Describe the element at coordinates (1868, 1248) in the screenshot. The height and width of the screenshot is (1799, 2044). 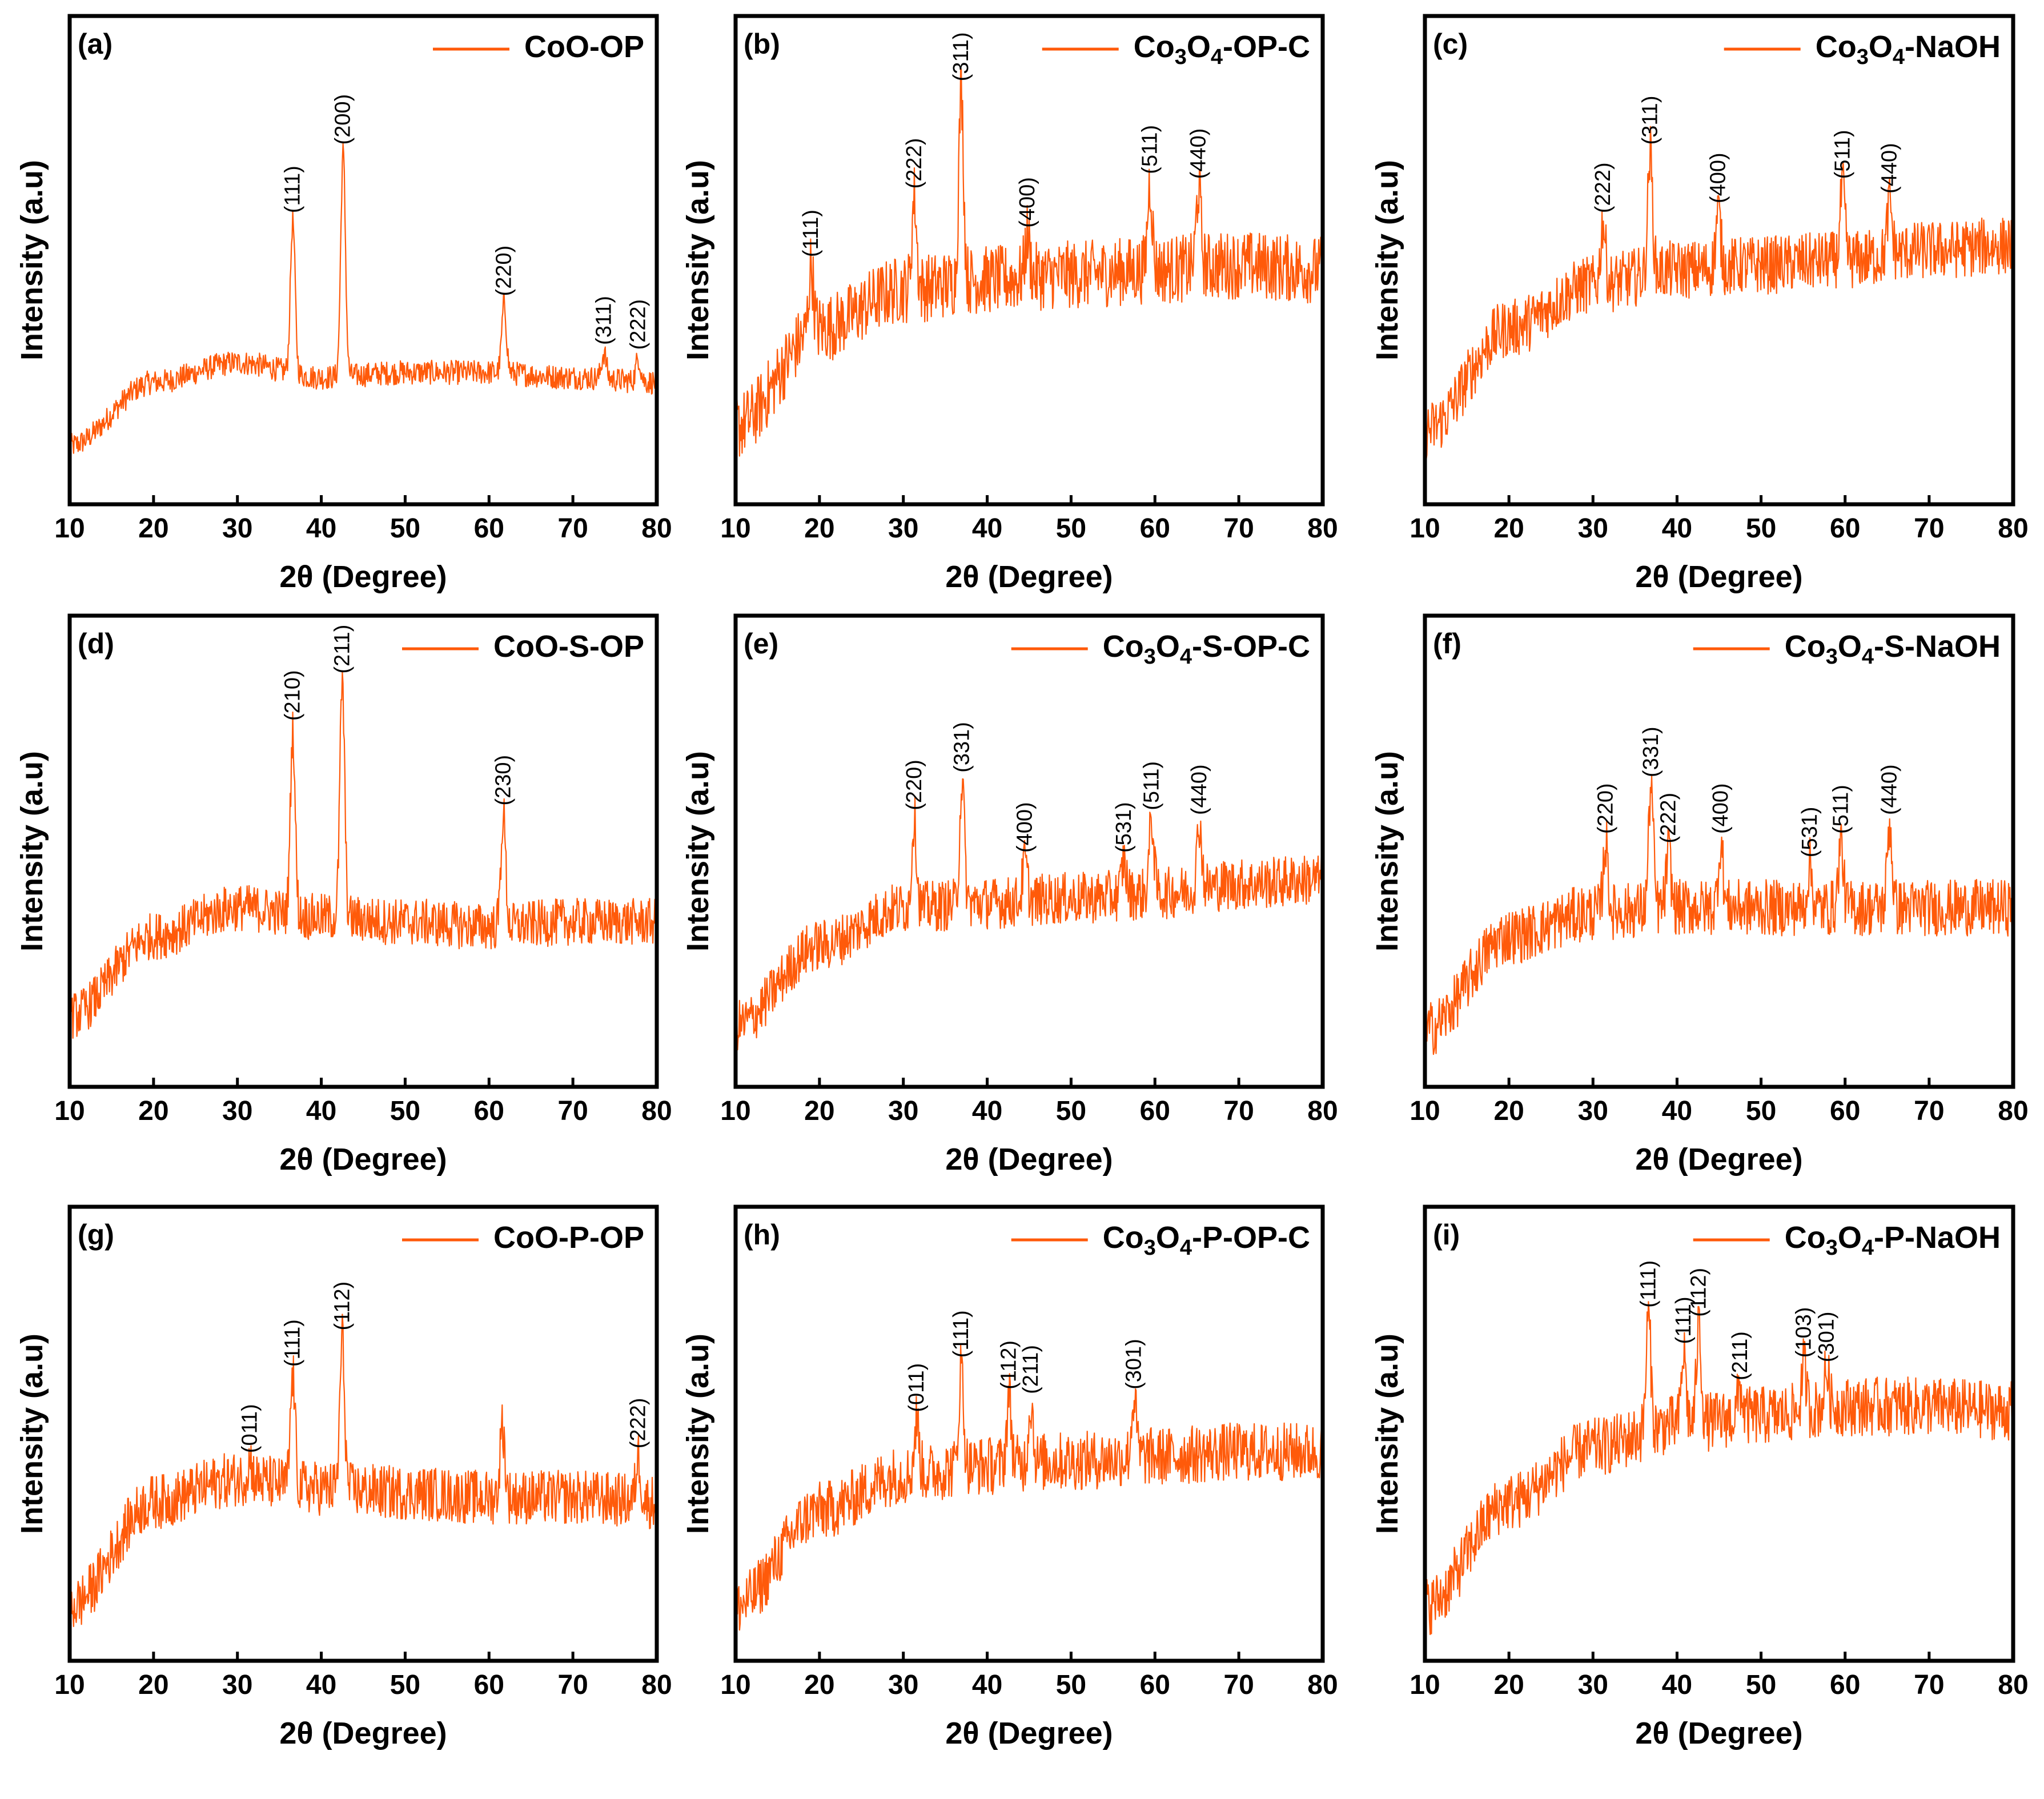
I see `legend-text-part: 4` at that location.